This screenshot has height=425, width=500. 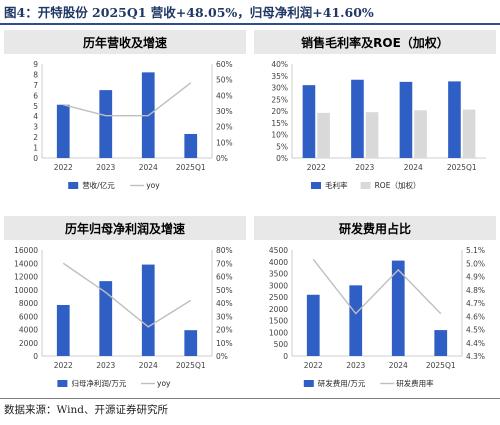 What do you see at coordinates (475, 356) in the screenshot?
I see `y-tick-label-right: 4.3%` at bounding box center [475, 356].